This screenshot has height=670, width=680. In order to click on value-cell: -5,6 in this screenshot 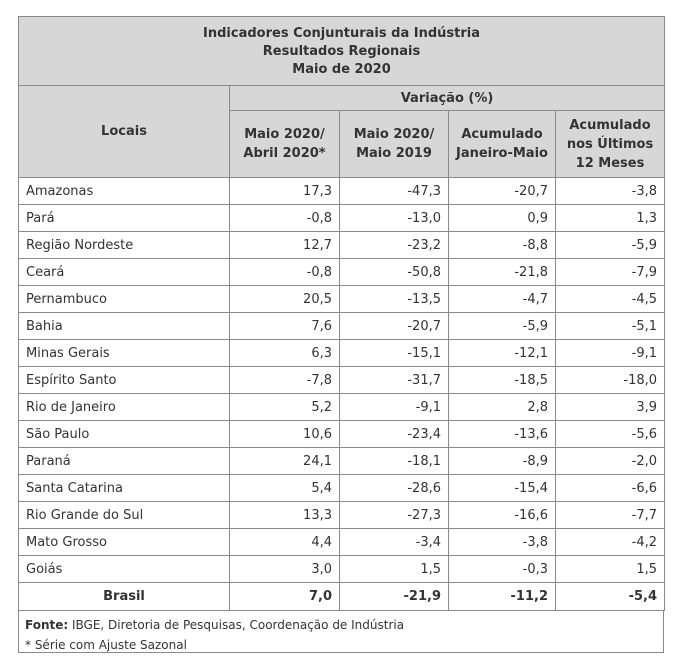, I will do `click(610, 434)`.